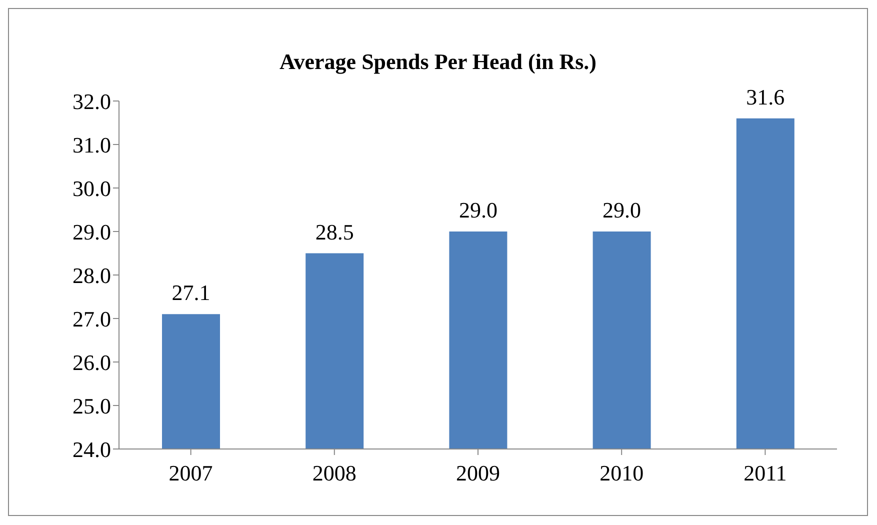 The image size is (877, 525). Describe the element at coordinates (91, 145) in the screenshot. I see `y-tick-label: 31.0` at that location.